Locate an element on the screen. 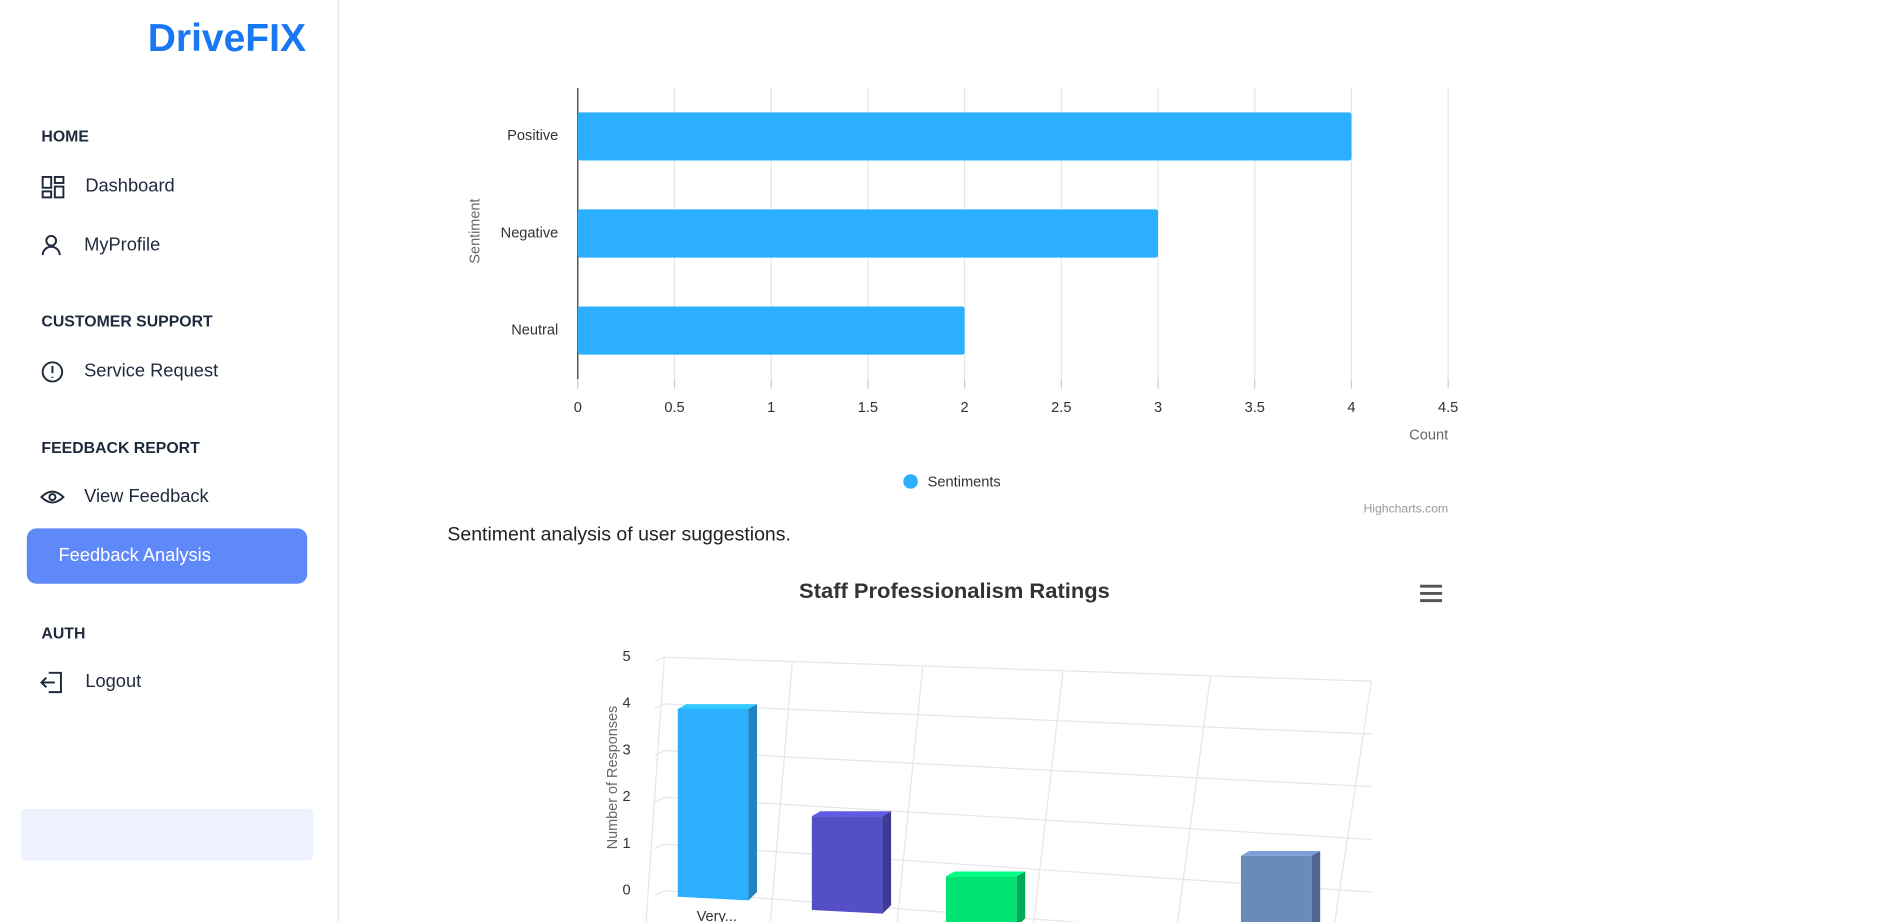 This screenshot has width=1887, height=922. y-tick-label: Negative is located at coordinates (530, 233).